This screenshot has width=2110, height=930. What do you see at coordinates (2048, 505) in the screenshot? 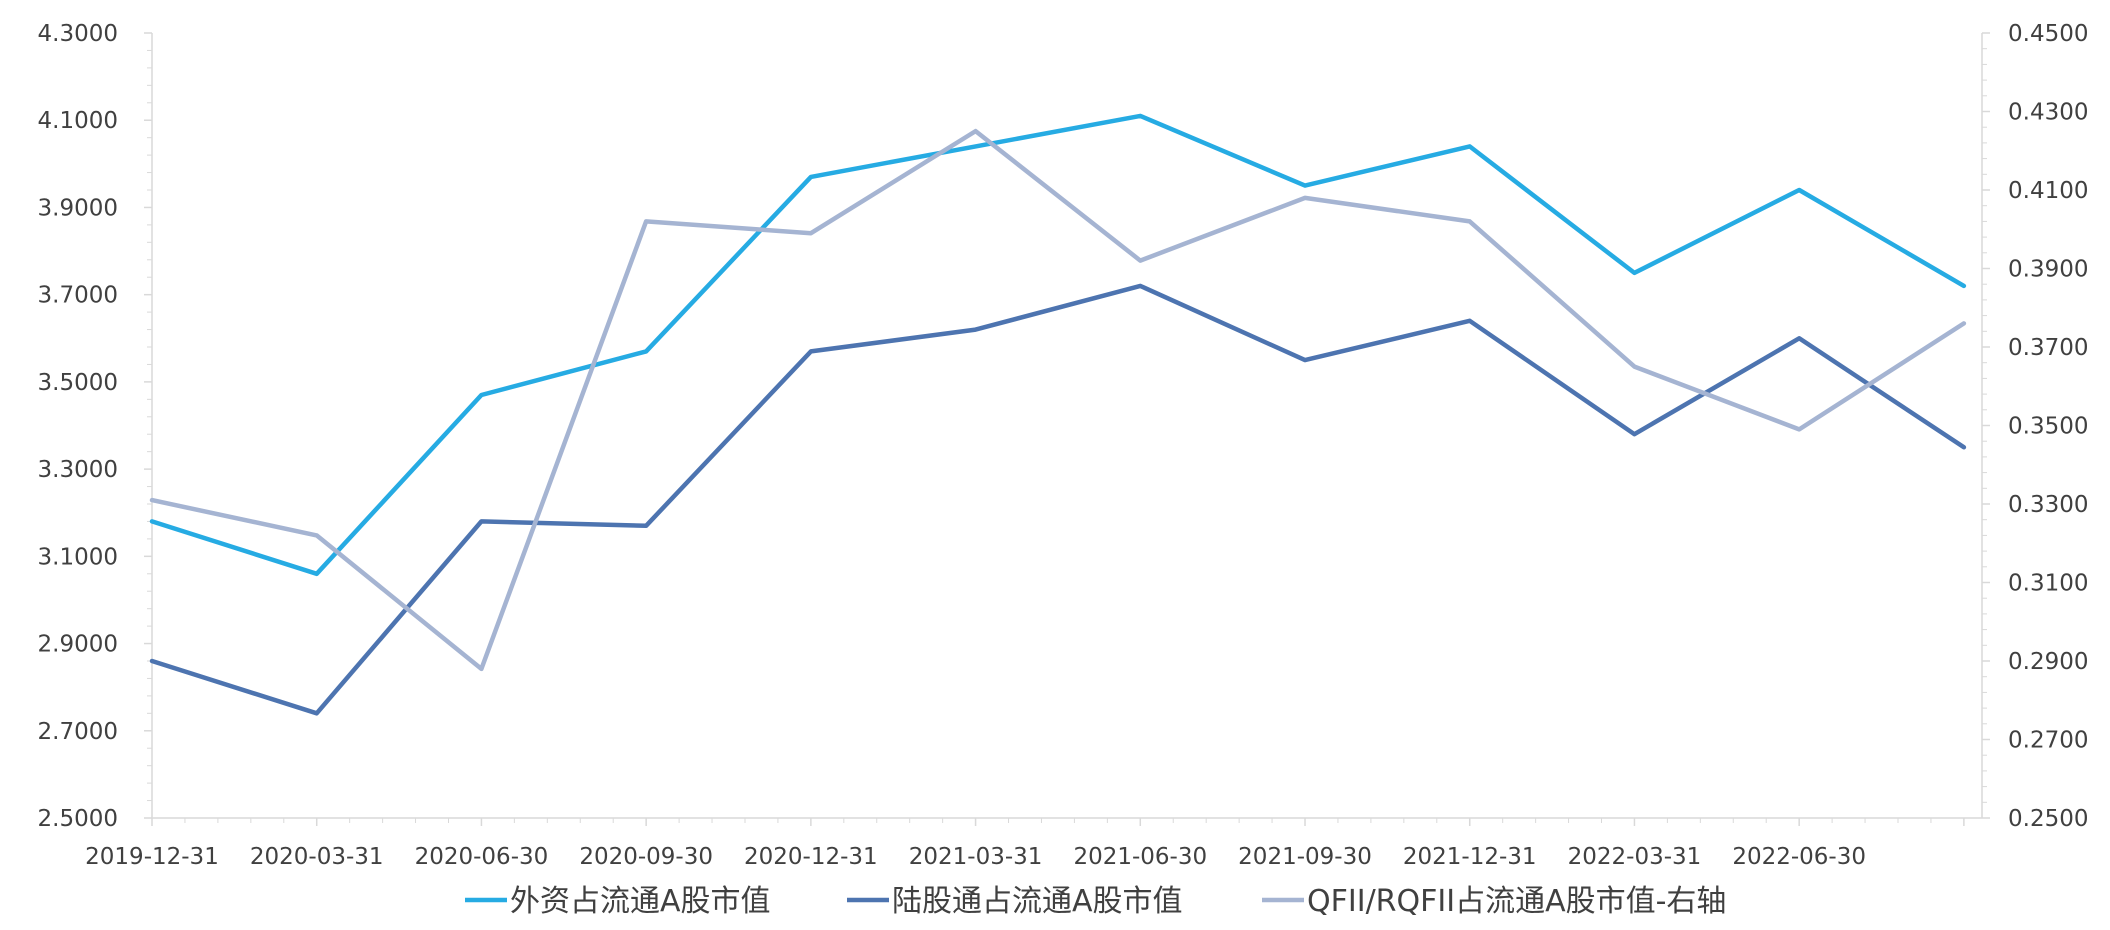
I see `y-tick-label-right: 0.3300` at bounding box center [2048, 505].